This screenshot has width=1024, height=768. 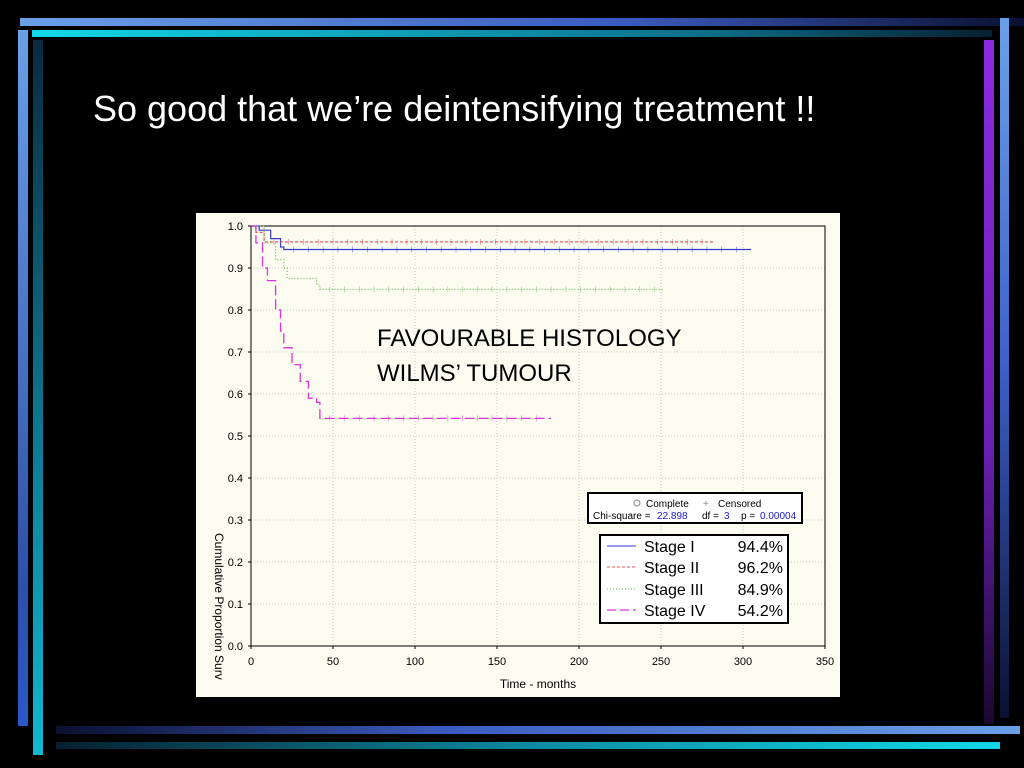 I want to click on y-tick-label: 0.2, so click(x=235, y=563).